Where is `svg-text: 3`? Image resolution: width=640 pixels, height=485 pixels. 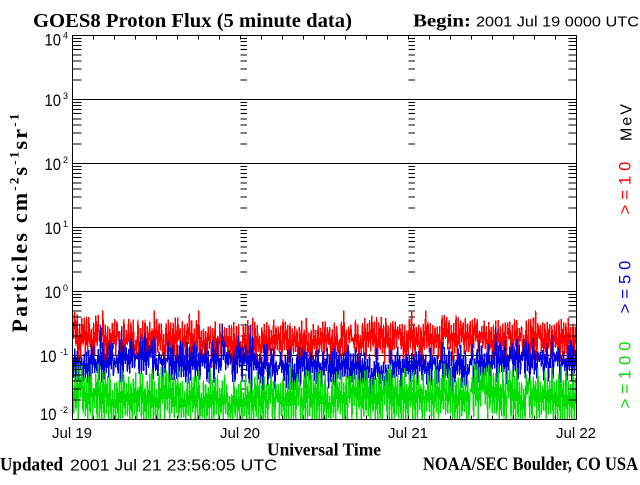 svg-text: 3 is located at coordinates (65, 96).